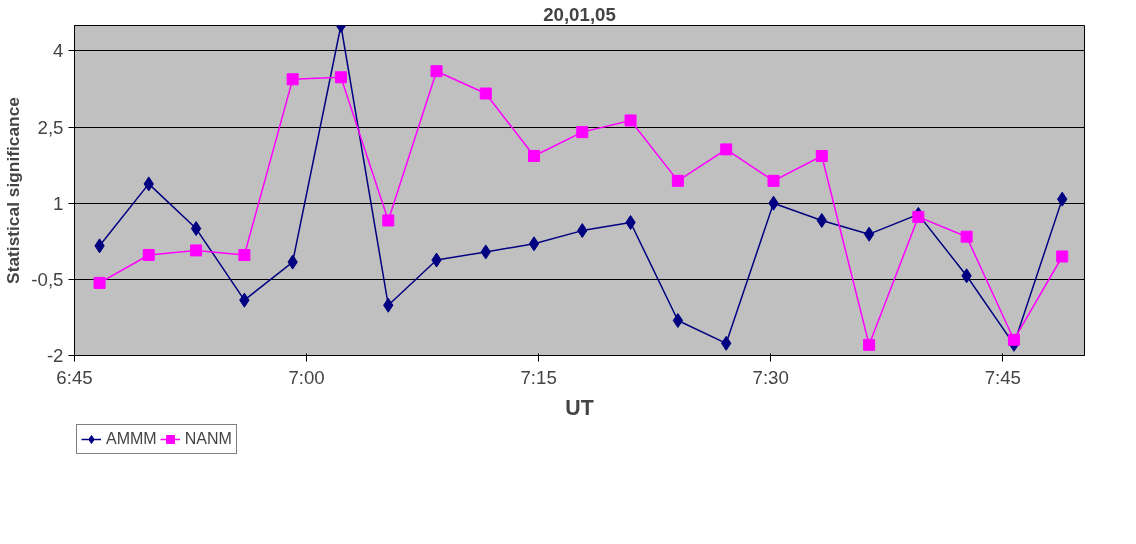 This screenshot has width=1136, height=544. I want to click on y-tick-label: -2, so click(55, 355).